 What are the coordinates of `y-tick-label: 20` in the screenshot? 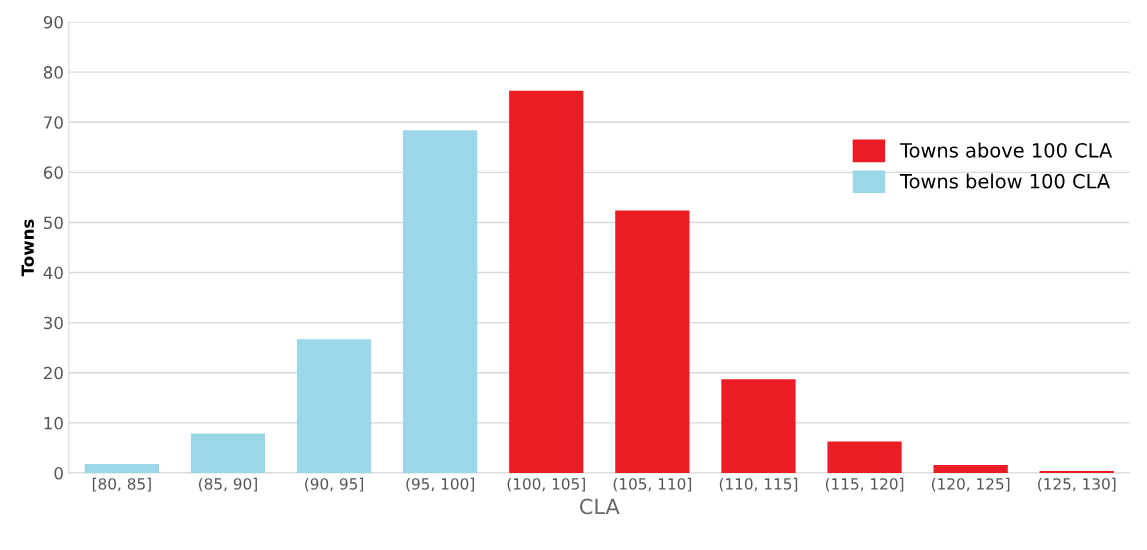 It's located at (53, 373).